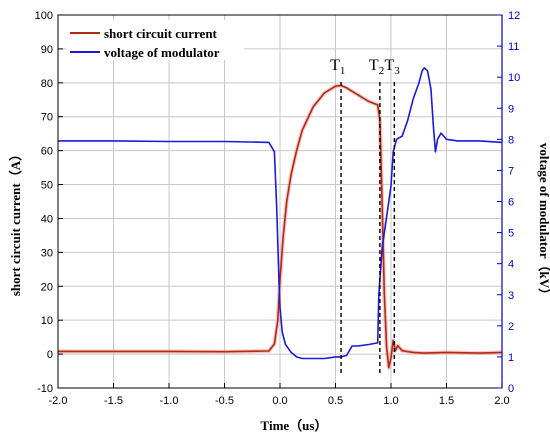 Image resolution: width=550 pixels, height=439 pixels. I want to click on y-left-tick-label: 100, so click(44, 16).